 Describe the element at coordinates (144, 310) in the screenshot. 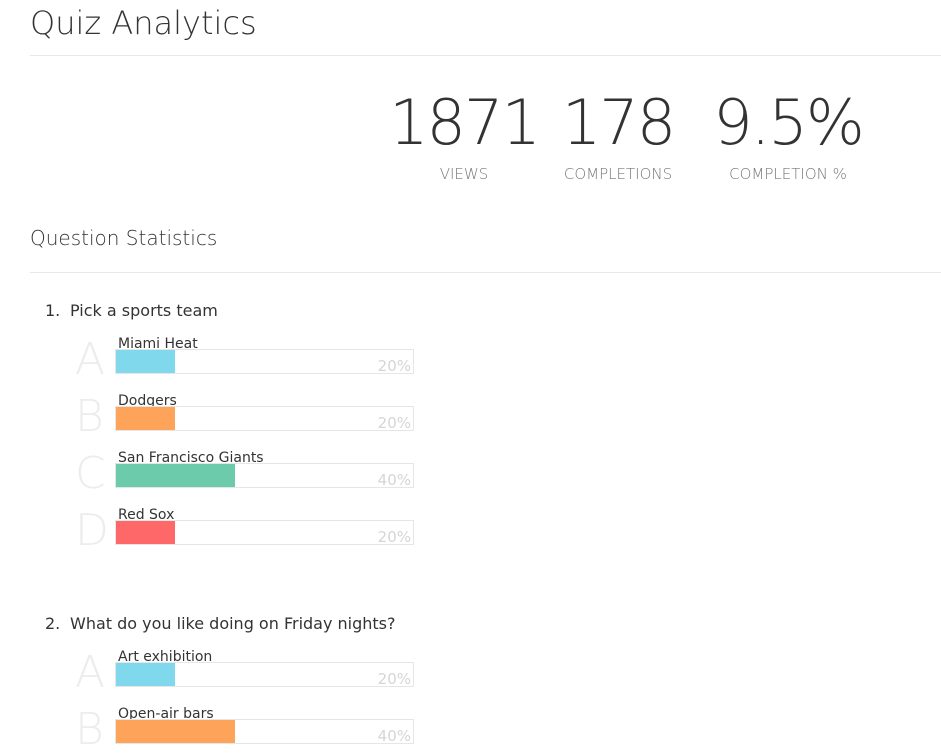

I see `question-text: Pick a sports team` at that location.